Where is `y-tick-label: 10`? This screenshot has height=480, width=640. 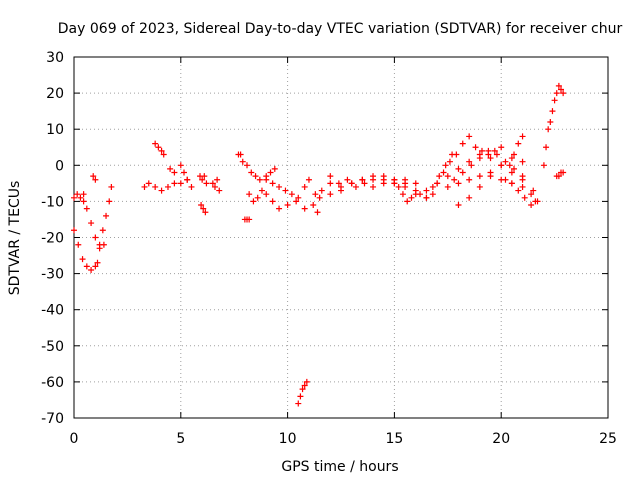 y-tick-label: 10 is located at coordinates (55, 130).